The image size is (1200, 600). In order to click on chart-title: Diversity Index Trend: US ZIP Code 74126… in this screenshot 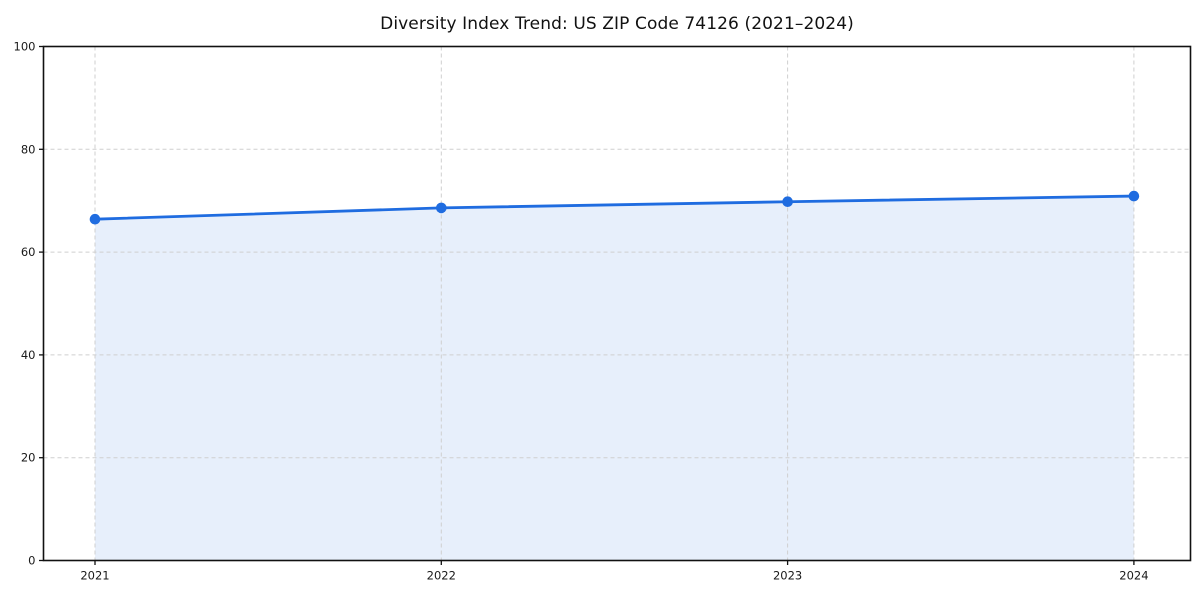, I will do `click(617, 24)`.